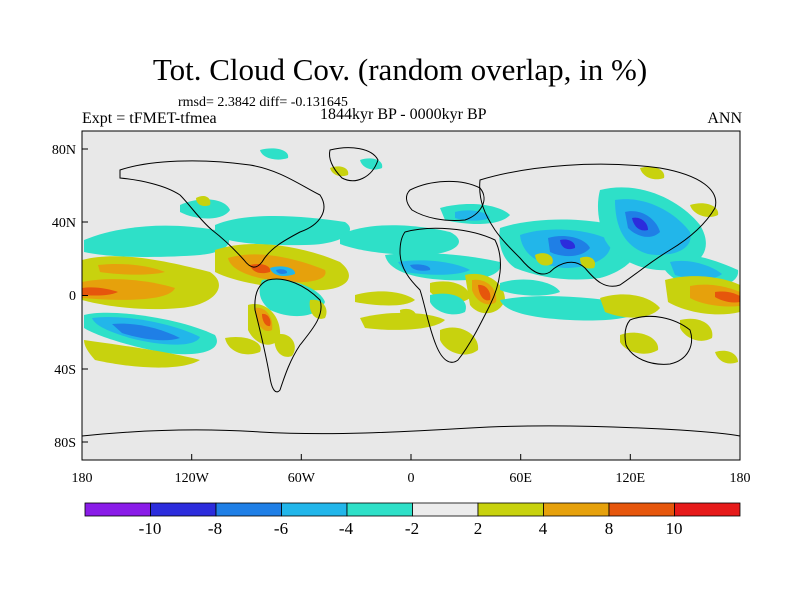 Image resolution: width=800 pixels, height=600 pixels. Describe the element at coordinates (65, 370) in the screenshot. I see `y-tick-label: 40S` at that location.